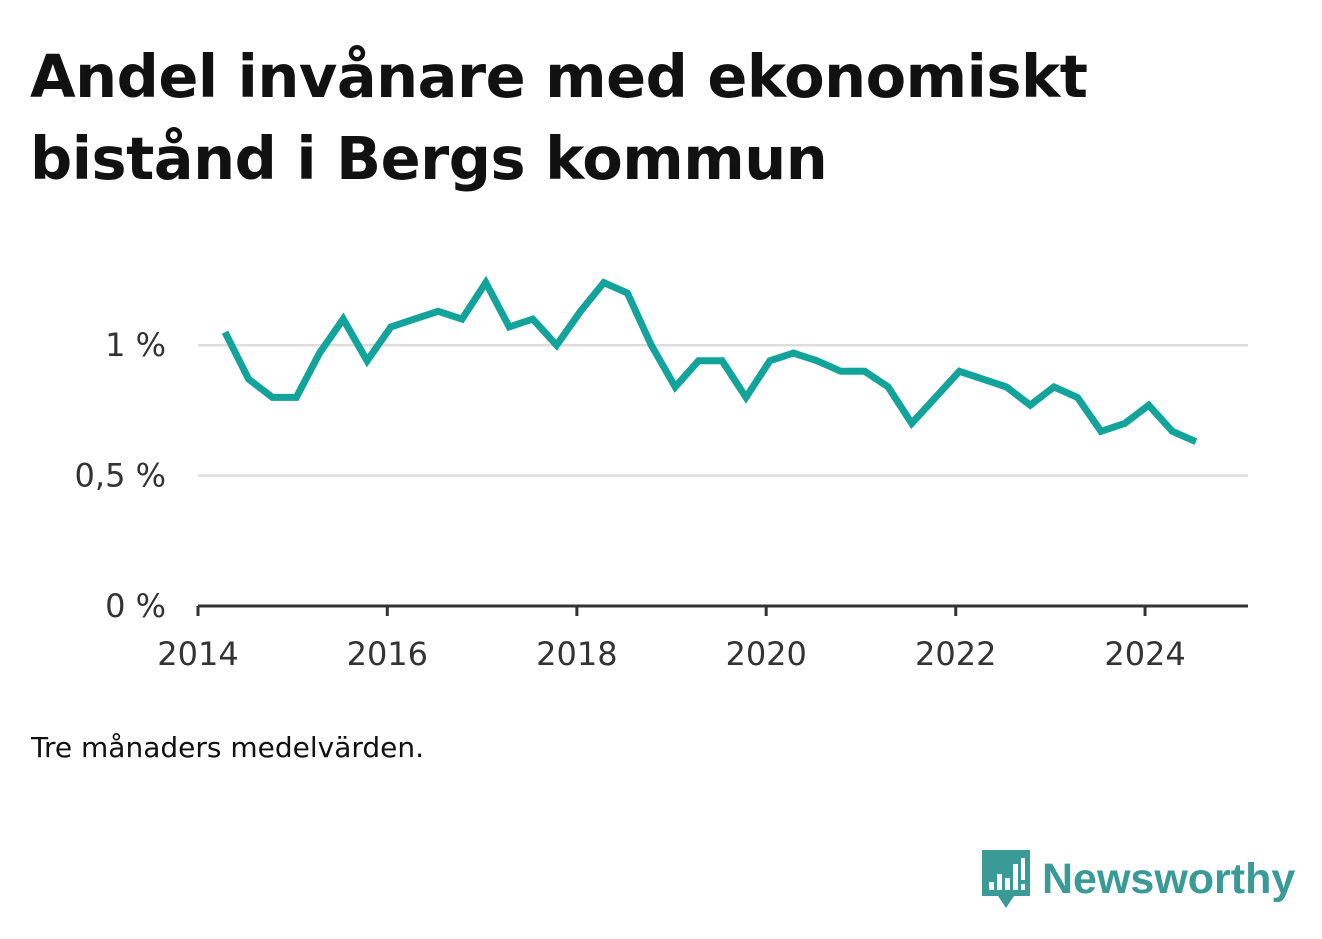 The image size is (1322, 939). What do you see at coordinates (135, 345) in the screenshot?
I see `y-tick-label: 1 %` at bounding box center [135, 345].